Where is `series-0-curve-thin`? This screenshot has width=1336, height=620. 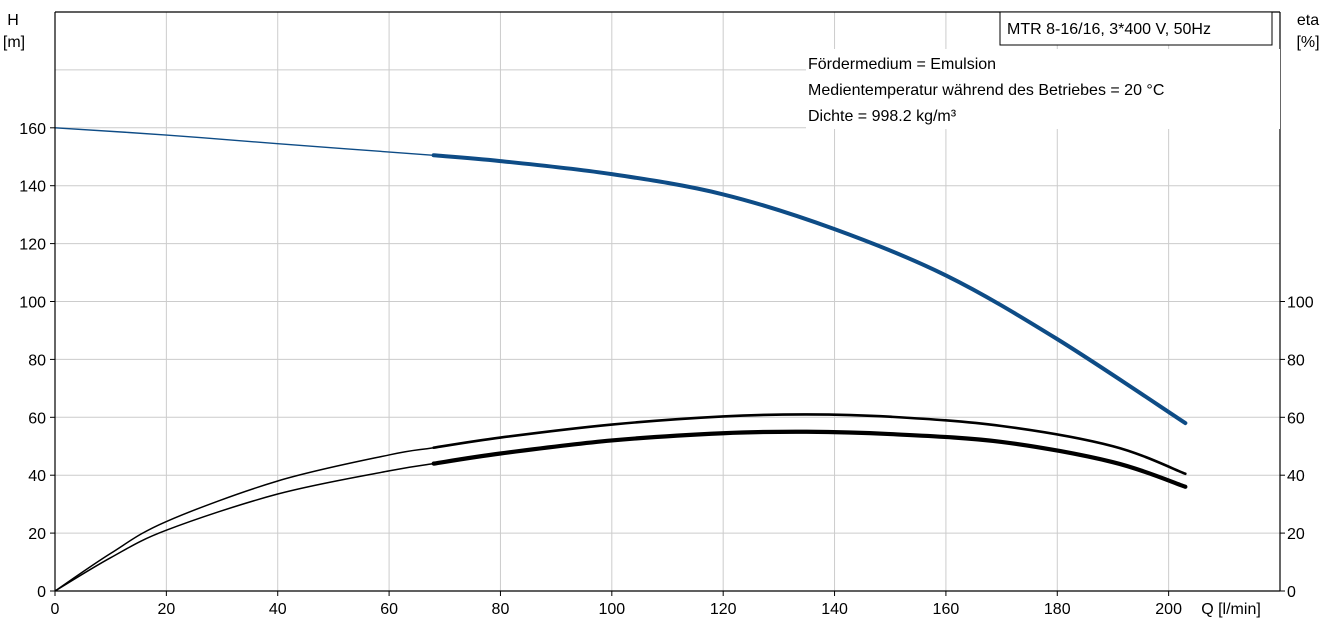 series-0-curve-thin is located at coordinates (244, 141).